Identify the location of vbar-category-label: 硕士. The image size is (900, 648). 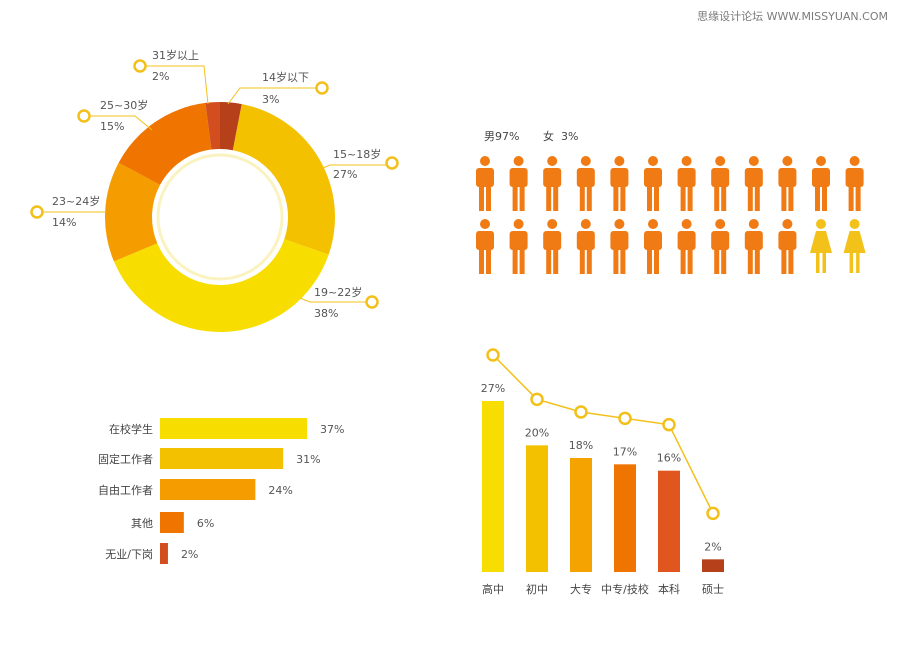
(713, 589).